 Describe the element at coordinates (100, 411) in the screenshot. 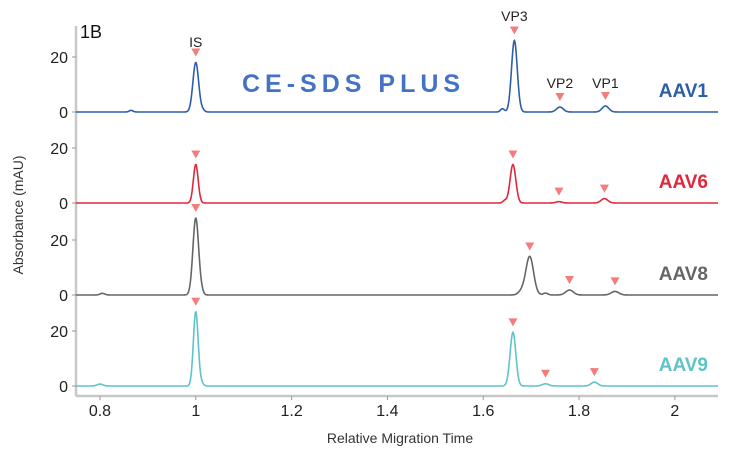

I see `x-tick-label: 0.8` at that location.